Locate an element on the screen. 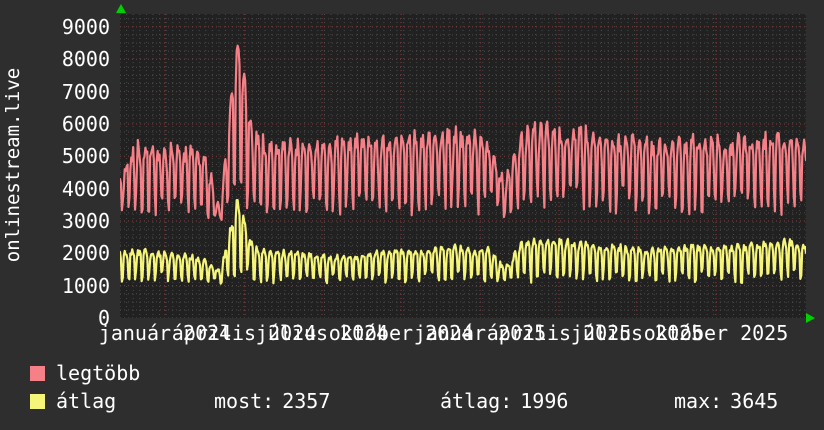 This screenshot has width=824, height=430. x-axis-tick-label: október 2025 is located at coordinates (716, 333).